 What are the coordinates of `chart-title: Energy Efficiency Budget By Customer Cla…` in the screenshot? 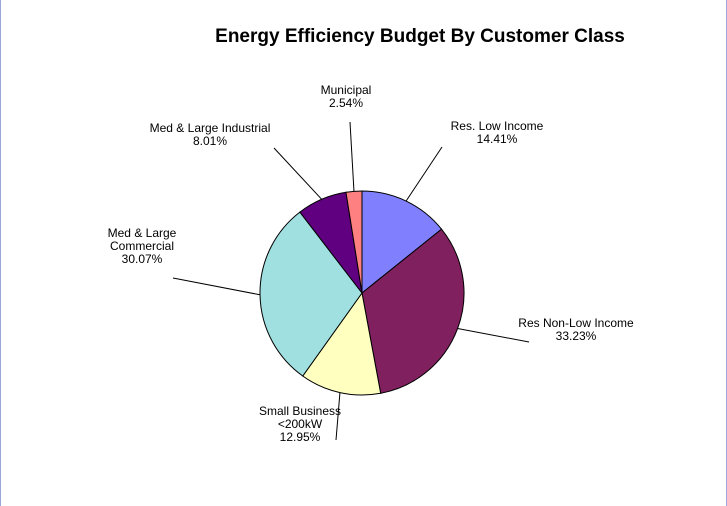 It's located at (420, 36).